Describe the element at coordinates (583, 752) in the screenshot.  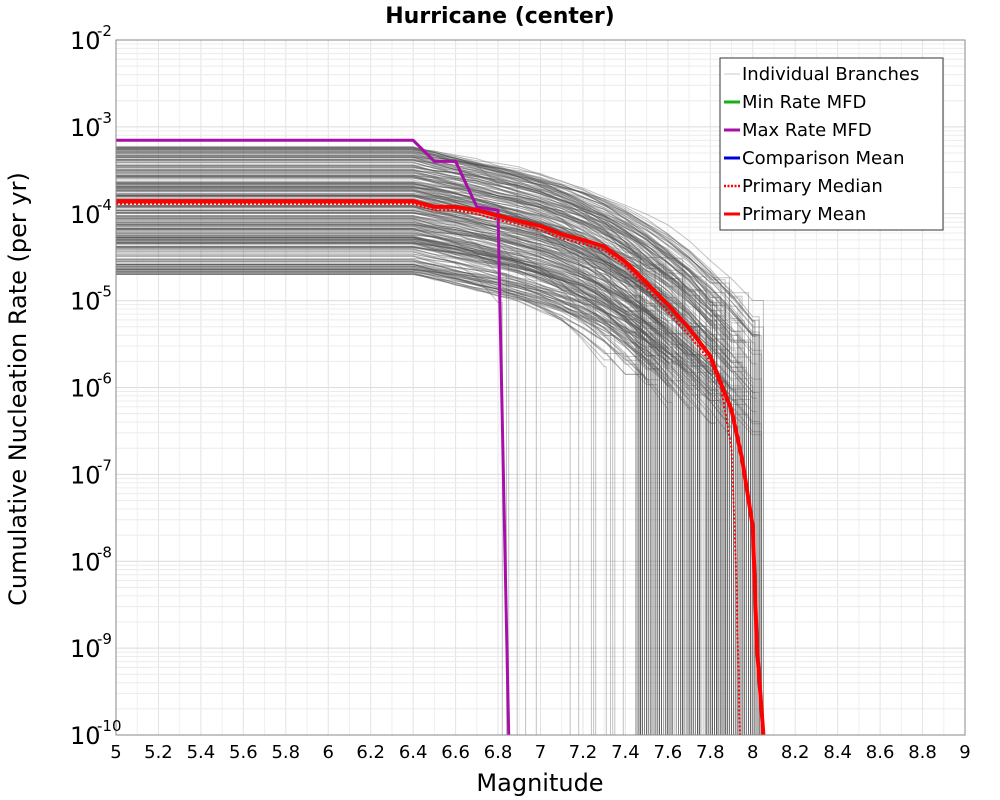
I see `x-tick-label: 7.2` at that location.